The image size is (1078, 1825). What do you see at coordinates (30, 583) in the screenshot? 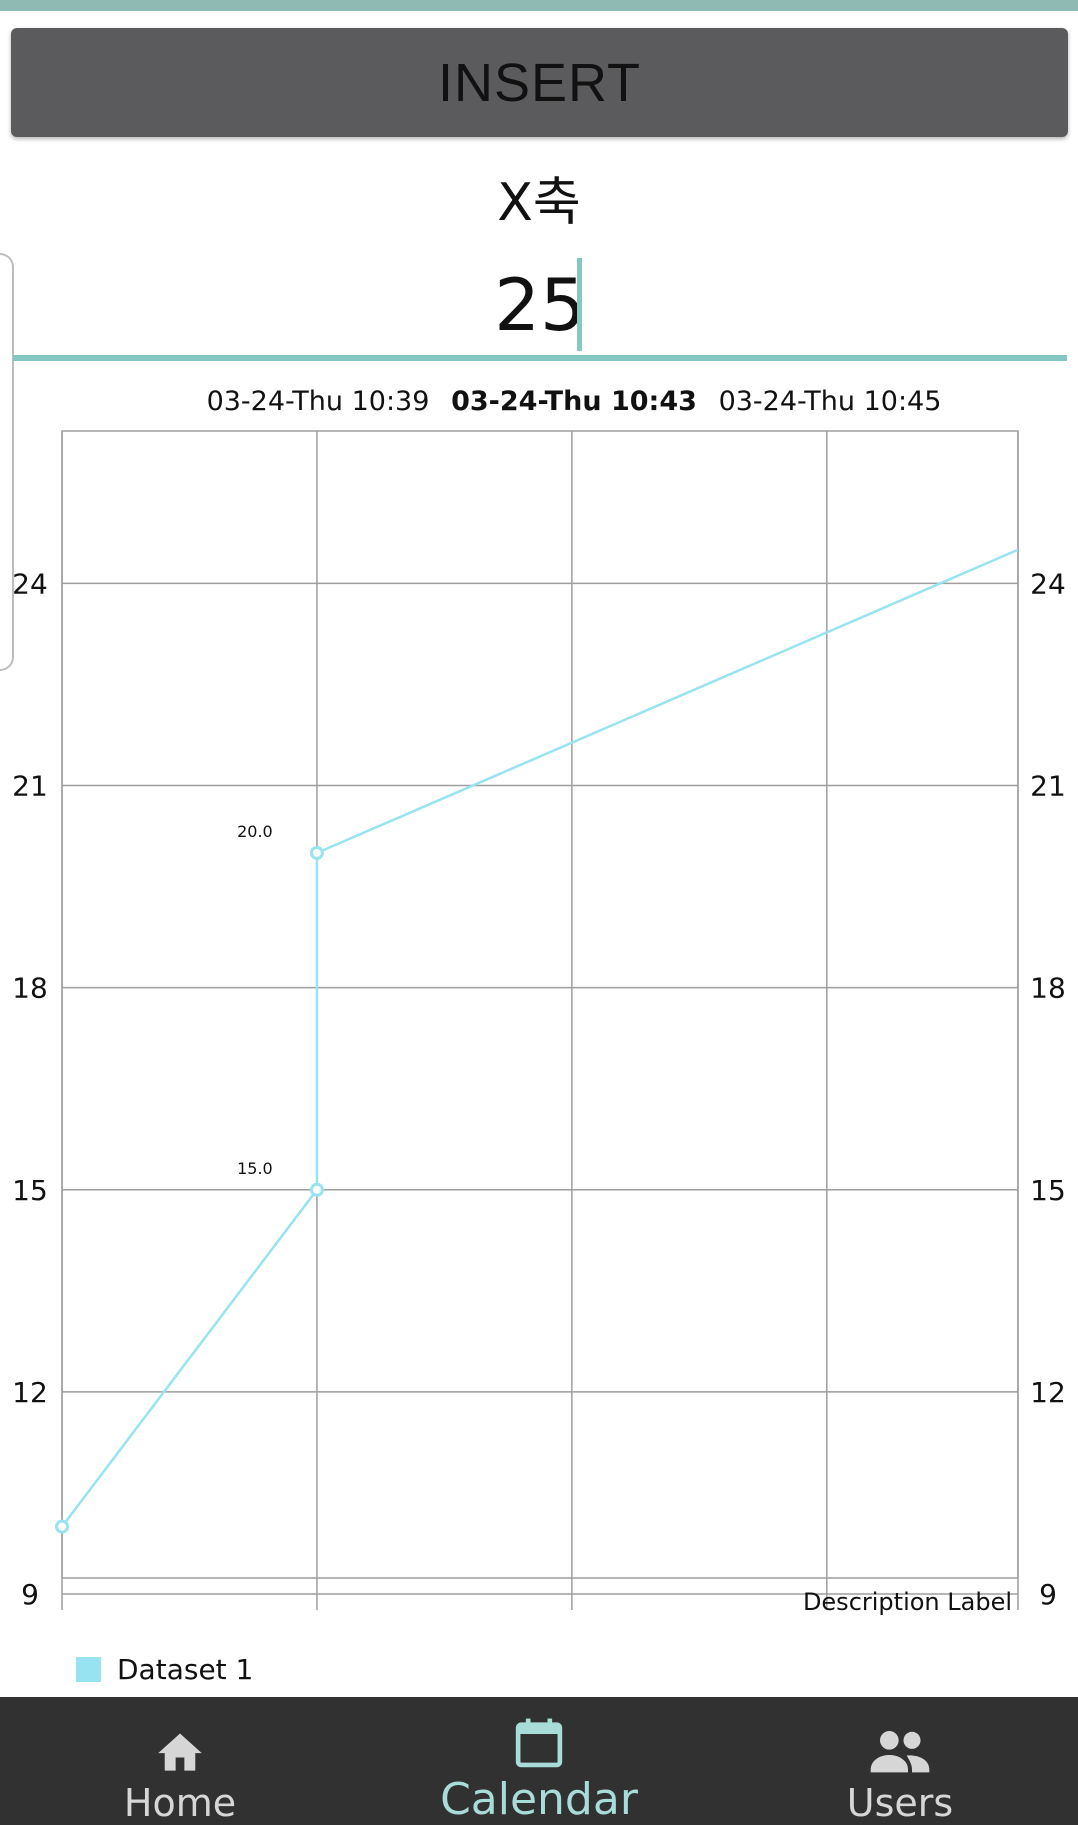
I see `y-tick-label-left: 24` at bounding box center [30, 583].